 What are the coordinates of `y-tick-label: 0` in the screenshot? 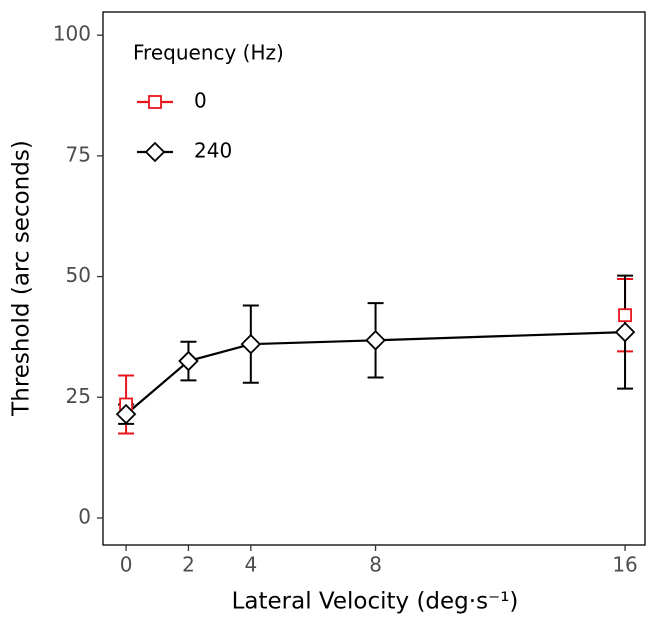 It's located at (84, 516).